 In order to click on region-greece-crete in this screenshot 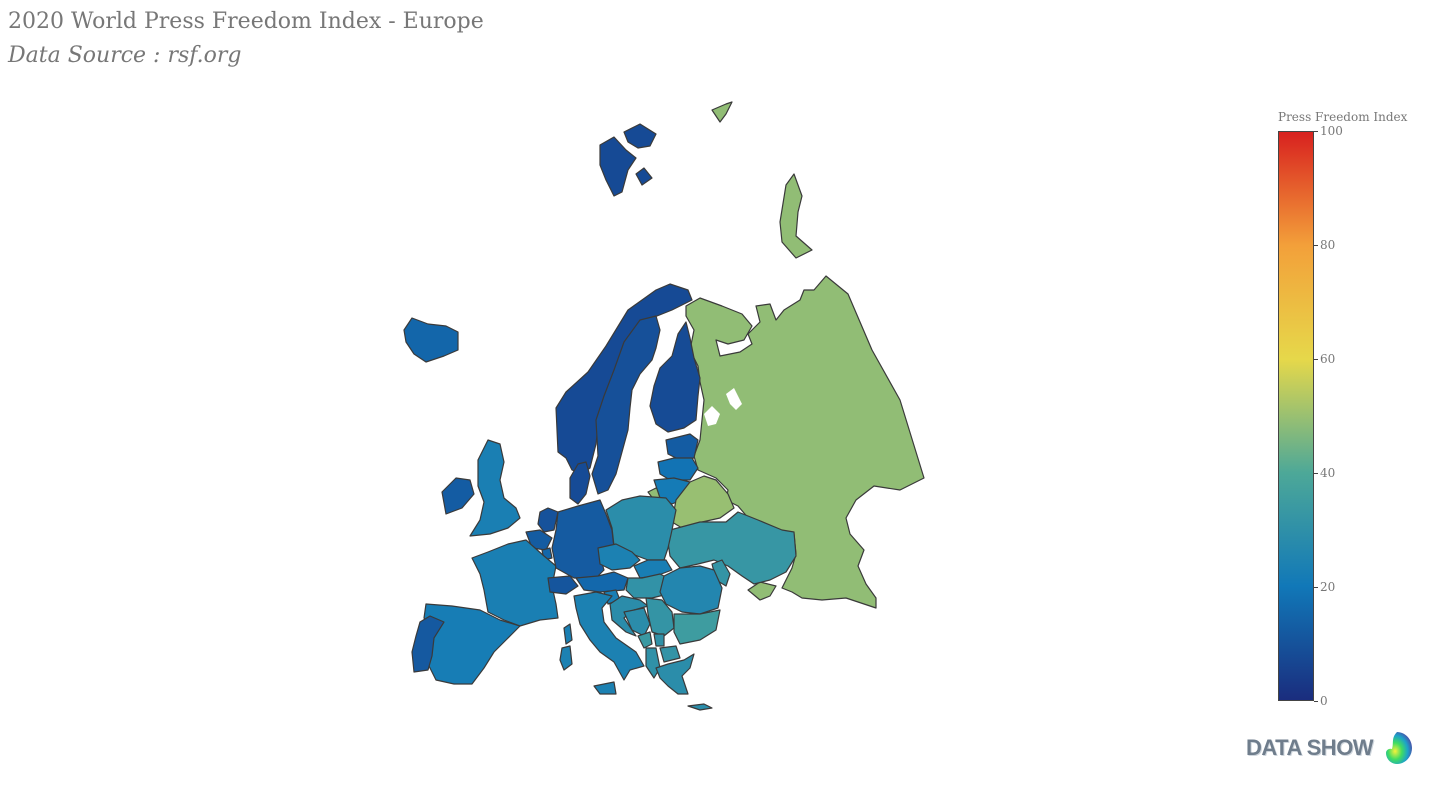, I will do `click(700, 707)`.